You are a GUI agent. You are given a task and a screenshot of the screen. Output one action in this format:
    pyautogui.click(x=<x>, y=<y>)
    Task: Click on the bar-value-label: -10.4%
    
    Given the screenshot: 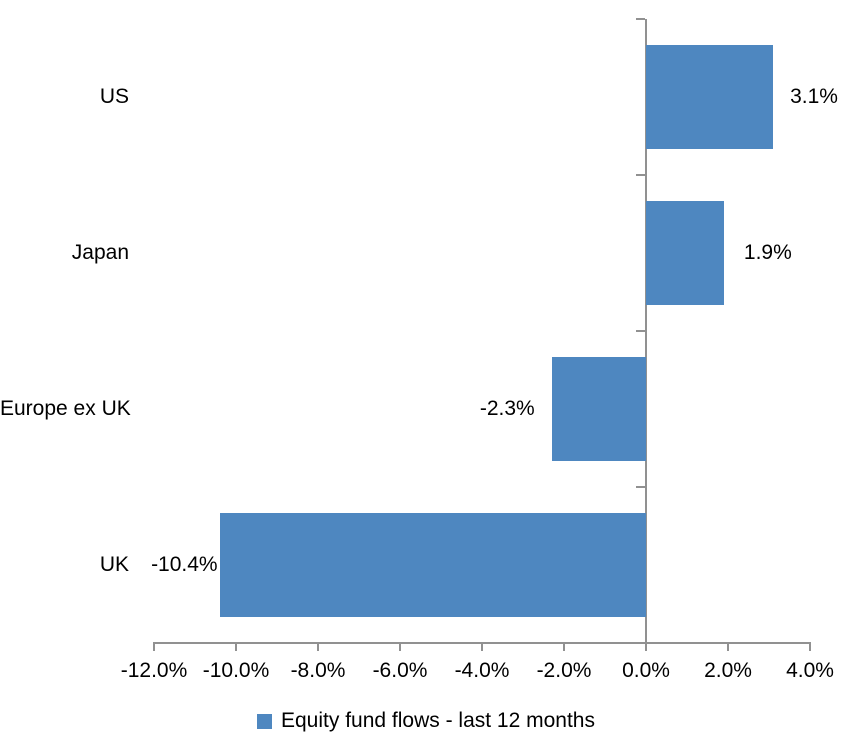 What is the action you would take?
    pyautogui.click(x=184, y=564)
    